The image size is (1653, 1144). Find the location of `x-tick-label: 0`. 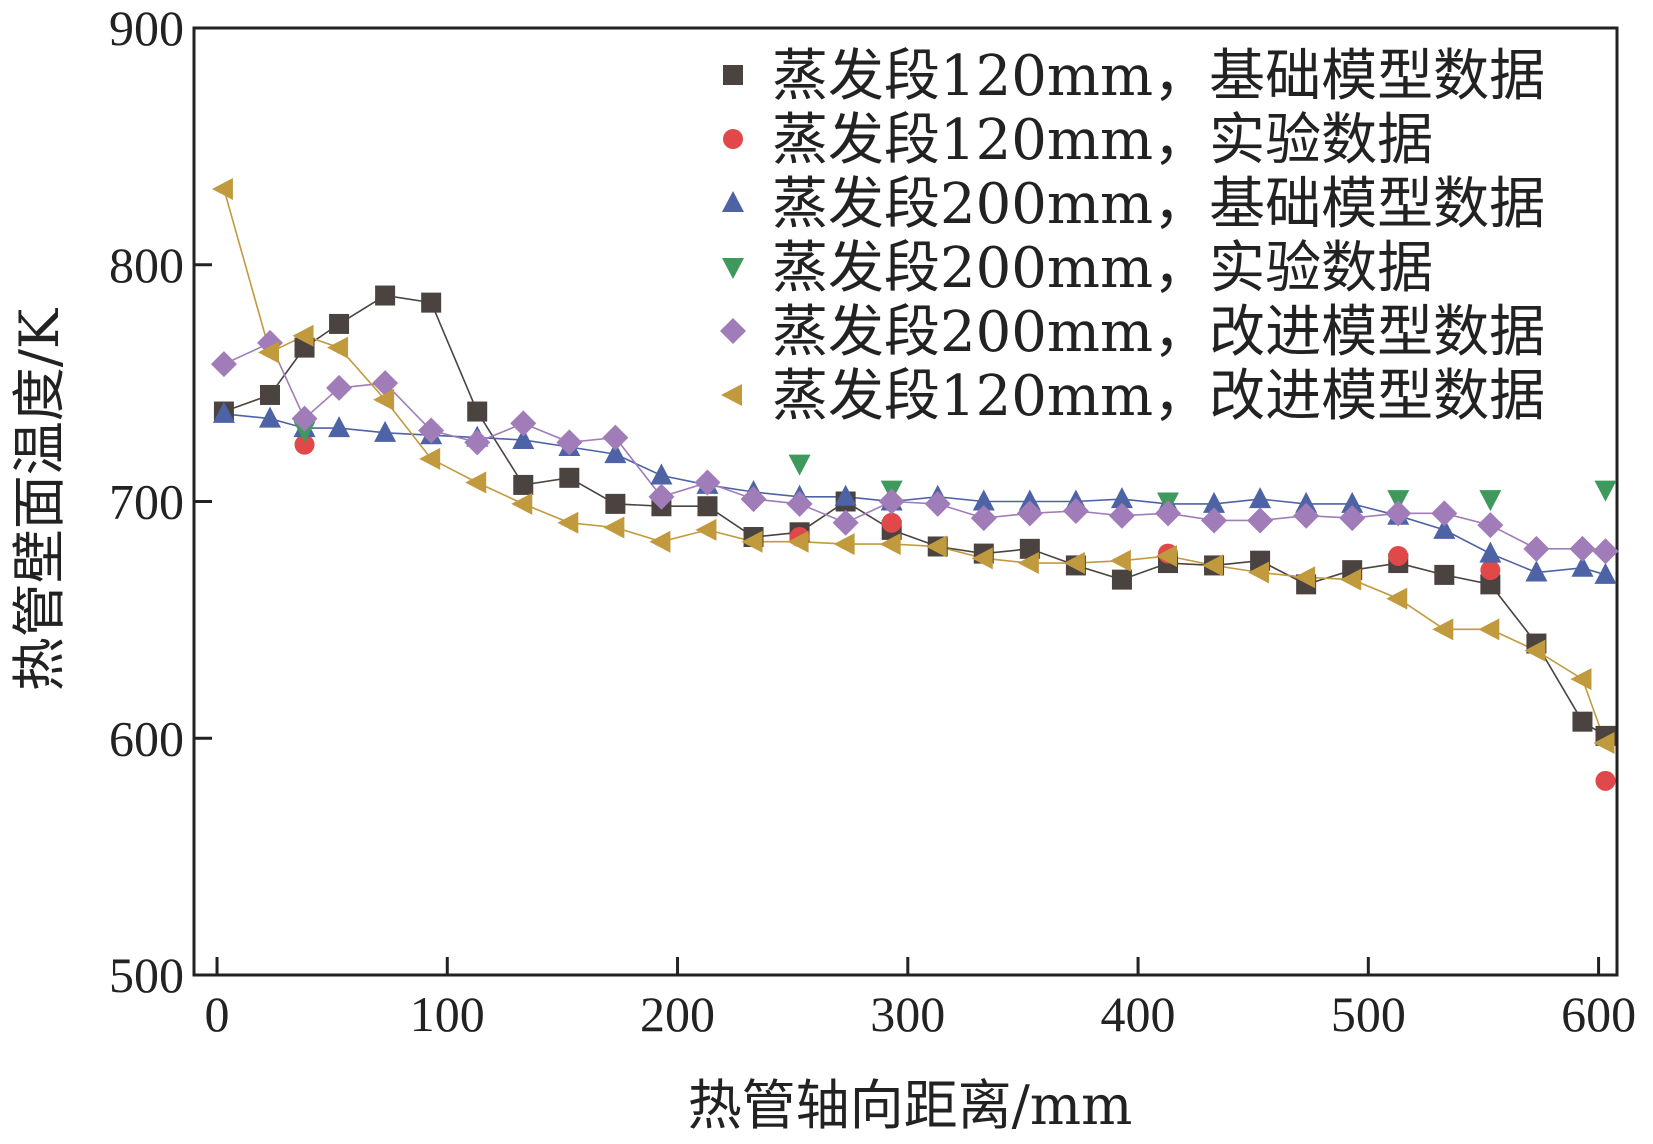

x-tick-label: 0 is located at coordinates (217, 1014).